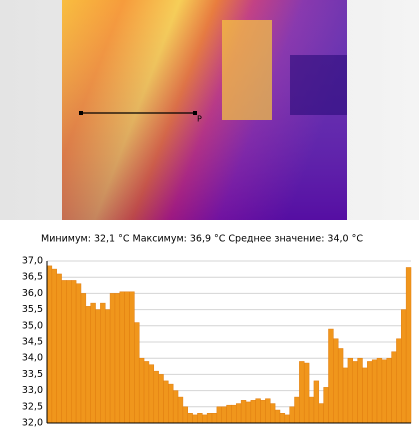  What do you see at coordinates (32, 342) in the screenshot?
I see `y-tick-label: 34,5` at bounding box center [32, 342].